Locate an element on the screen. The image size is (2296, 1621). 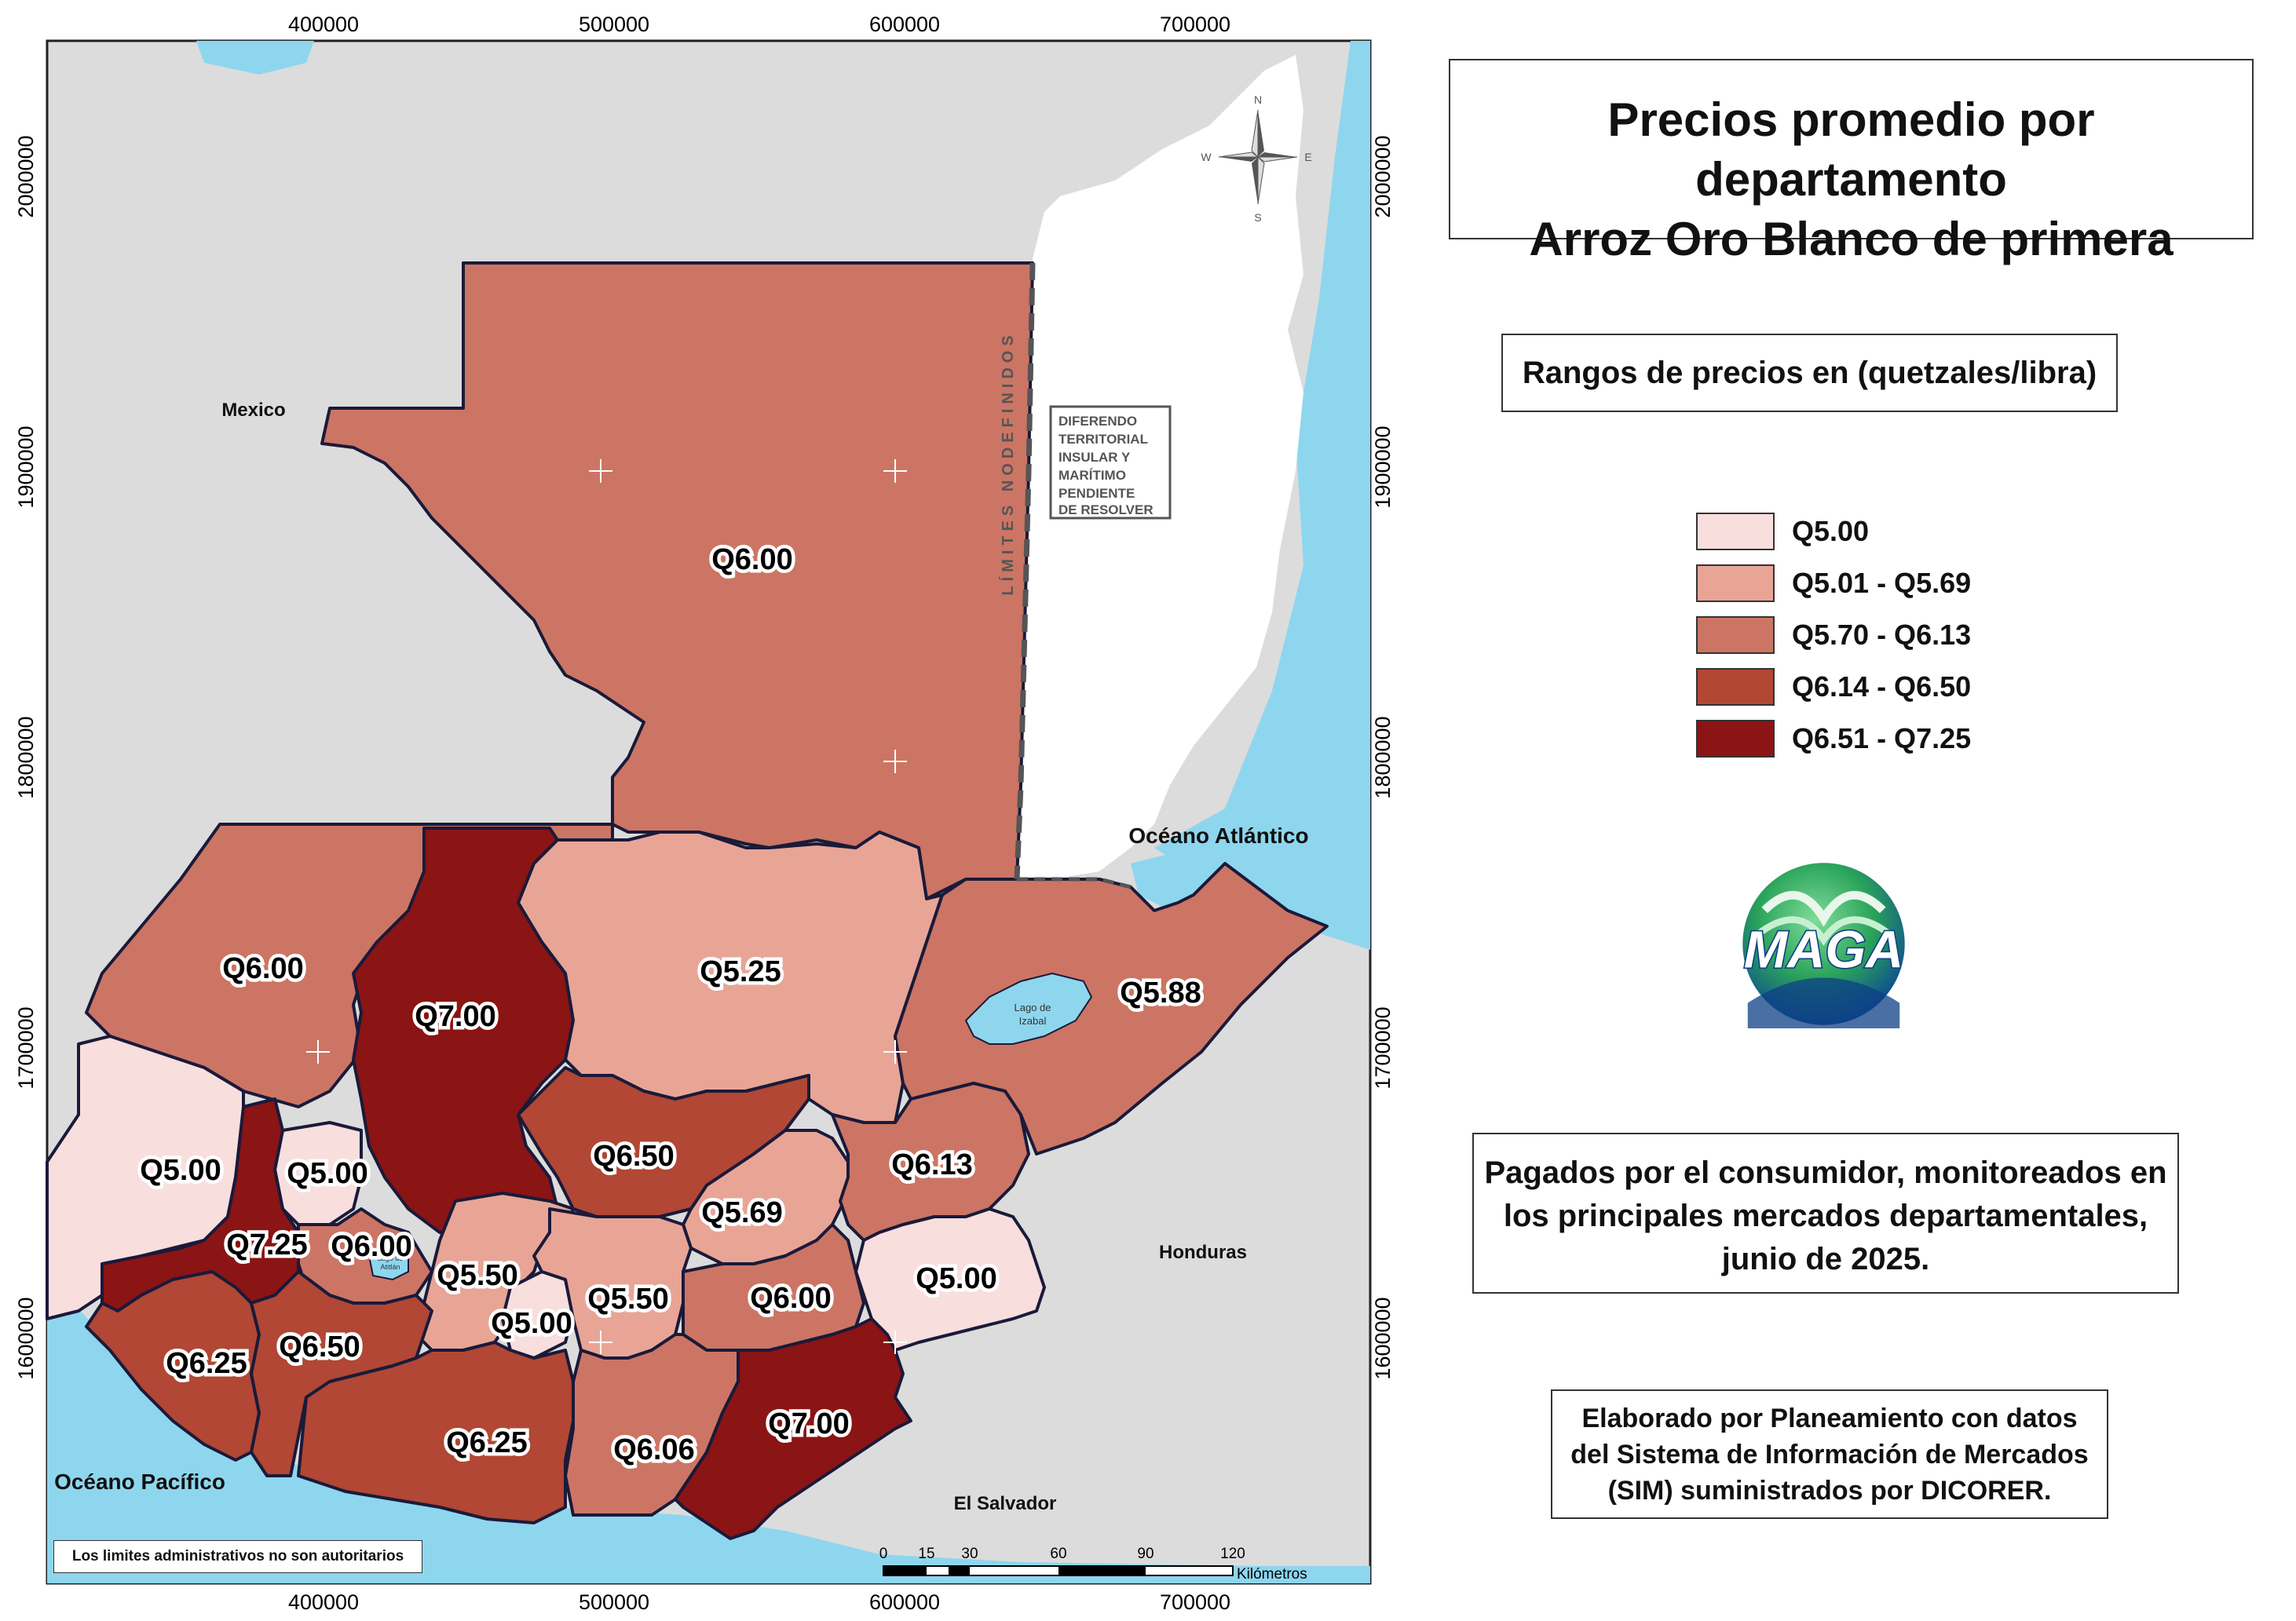
pacific-ocean is located at coordinates (708, 1427).